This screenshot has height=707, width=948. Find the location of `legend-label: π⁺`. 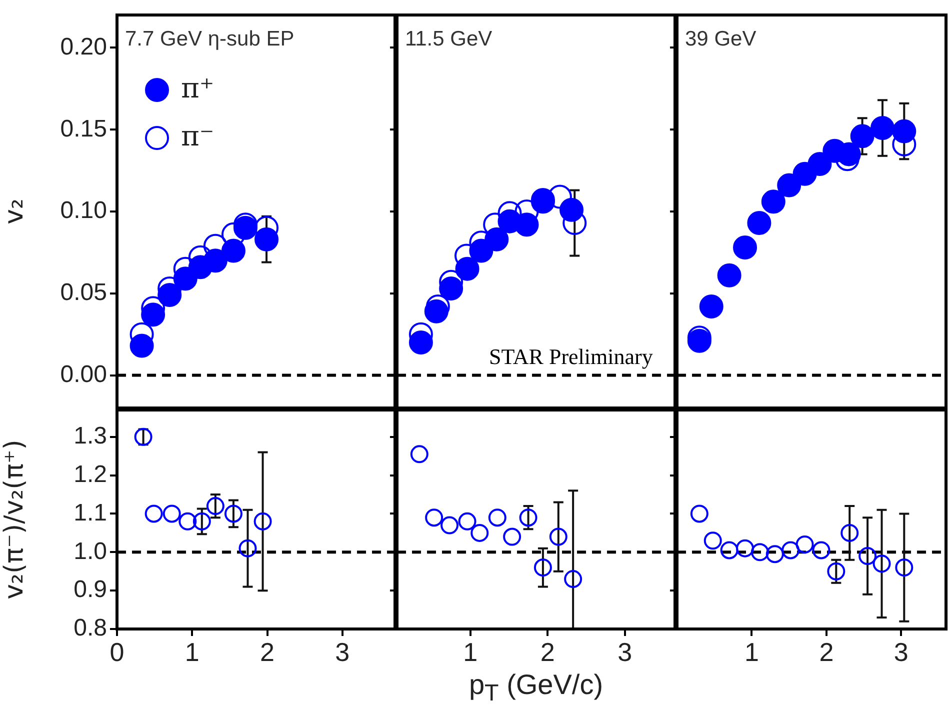

legend-label: π⁺ is located at coordinates (197, 87).